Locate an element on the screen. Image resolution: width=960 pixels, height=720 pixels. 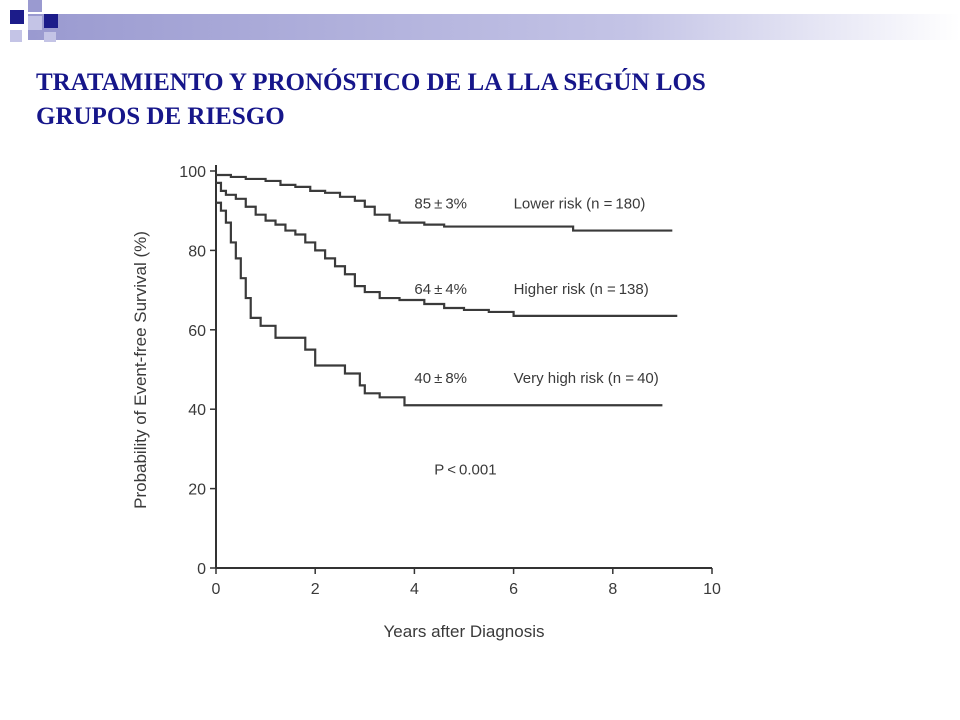
very-high-risk-estimate-label: 40 ± 8% is located at coordinates (440, 378).